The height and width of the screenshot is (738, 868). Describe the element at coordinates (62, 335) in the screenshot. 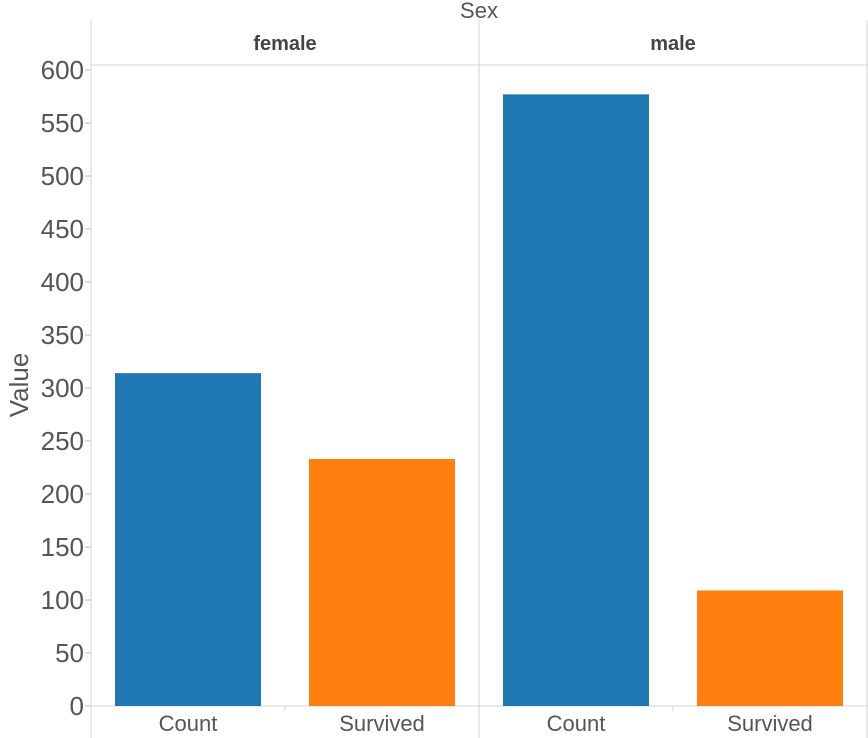

I see `y-tick-label: 350` at that location.